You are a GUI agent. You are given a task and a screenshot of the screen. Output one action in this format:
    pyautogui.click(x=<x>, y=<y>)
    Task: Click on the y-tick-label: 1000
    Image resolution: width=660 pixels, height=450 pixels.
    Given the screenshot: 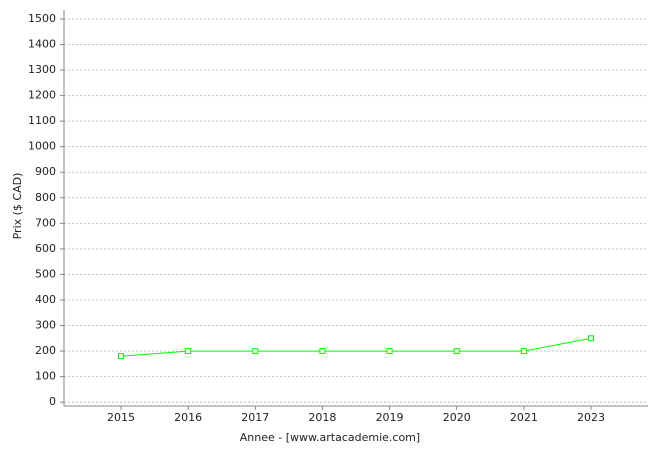 What is the action you would take?
    pyautogui.click(x=42, y=146)
    